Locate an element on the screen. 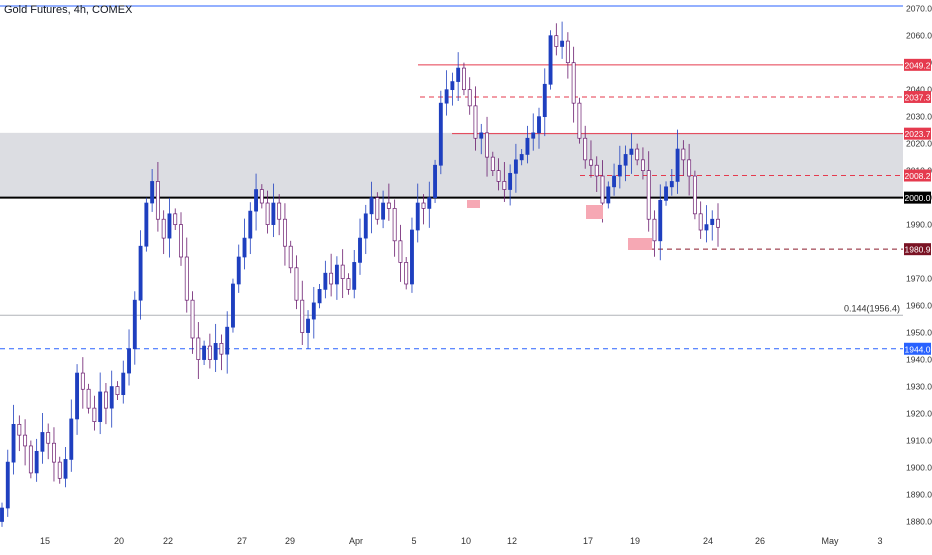 This screenshot has width=932, height=555. x-tick-label: 27 is located at coordinates (242, 541).